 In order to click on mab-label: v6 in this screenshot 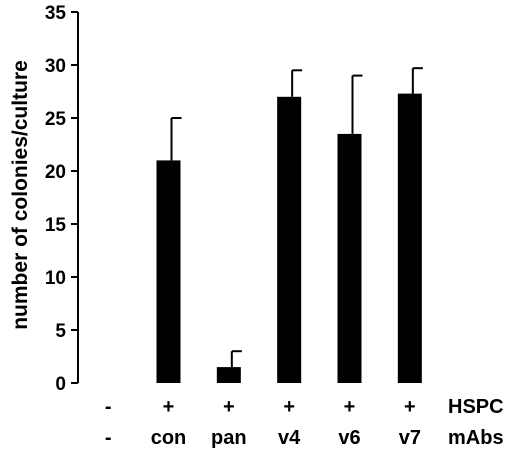, I will do `click(349, 438)`.